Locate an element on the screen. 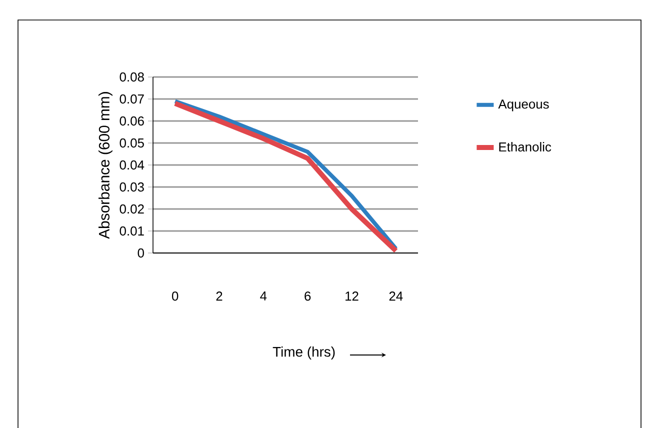  y-tick-label: 0.07 is located at coordinates (132, 99).